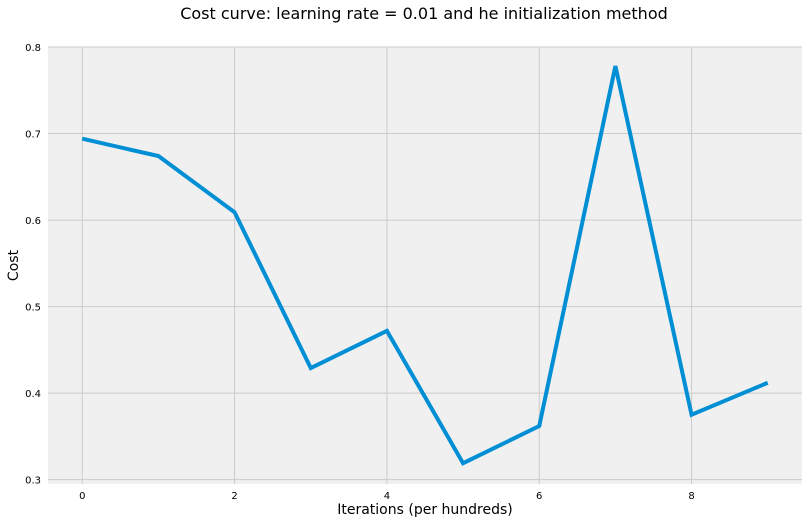 Image resolution: width=806 pixels, height=524 pixels. Describe the element at coordinates (425, 510) in the screenshot. I see `x-axis-label: Iterations (per hundreds)` at that location.